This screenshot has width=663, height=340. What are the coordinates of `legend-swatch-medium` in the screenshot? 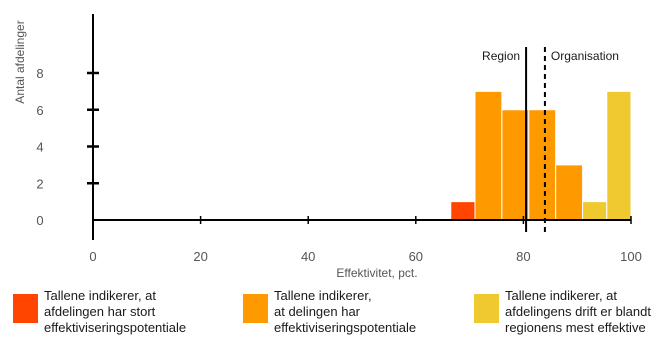 It's located at (255, 308).